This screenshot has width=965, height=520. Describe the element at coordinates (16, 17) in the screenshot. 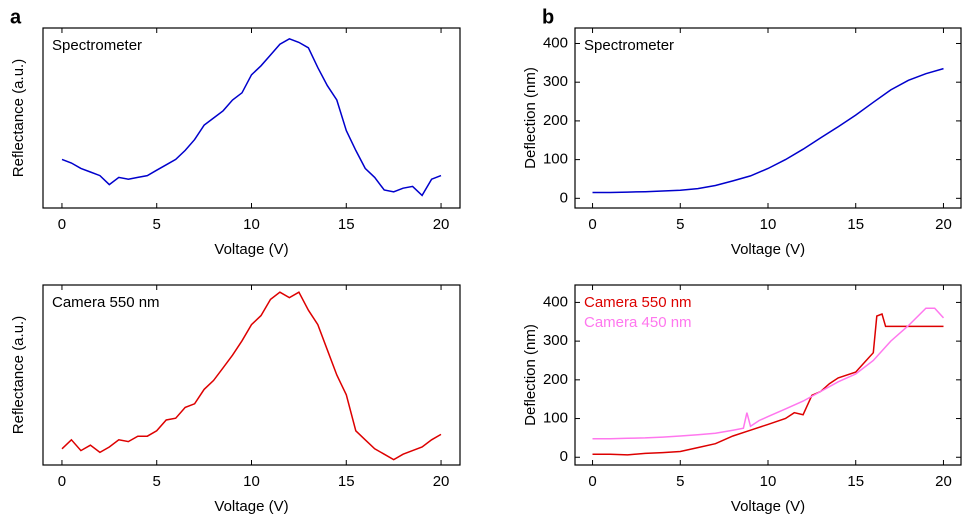

I see `panel-label: a` at that location.